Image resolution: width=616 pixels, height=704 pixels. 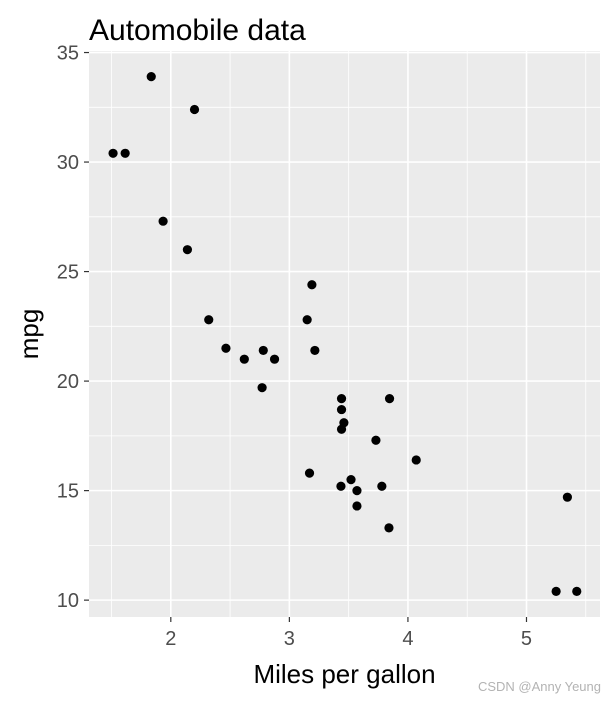 I want to click on y-tick-label: 20, so click(x=68, y=382).